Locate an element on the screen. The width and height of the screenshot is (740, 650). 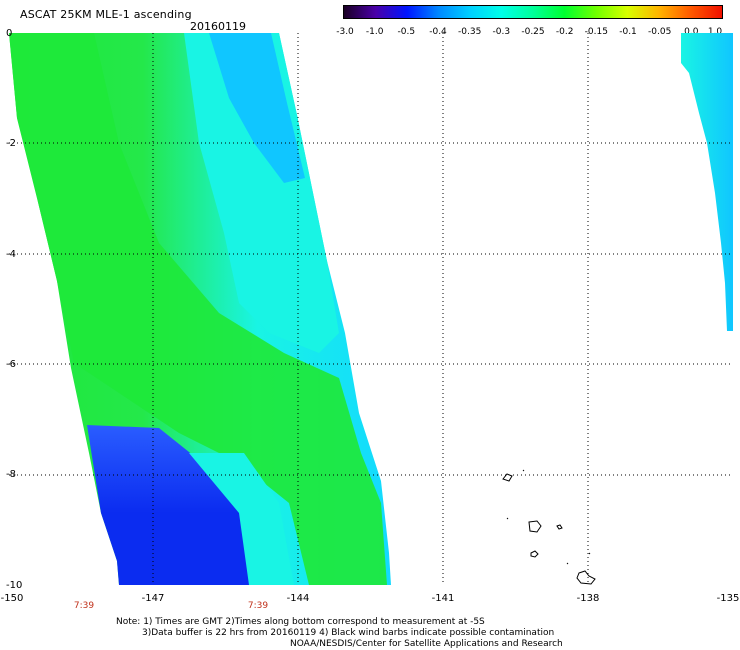
lat-label: -8 is located at coordinates (11, 474).